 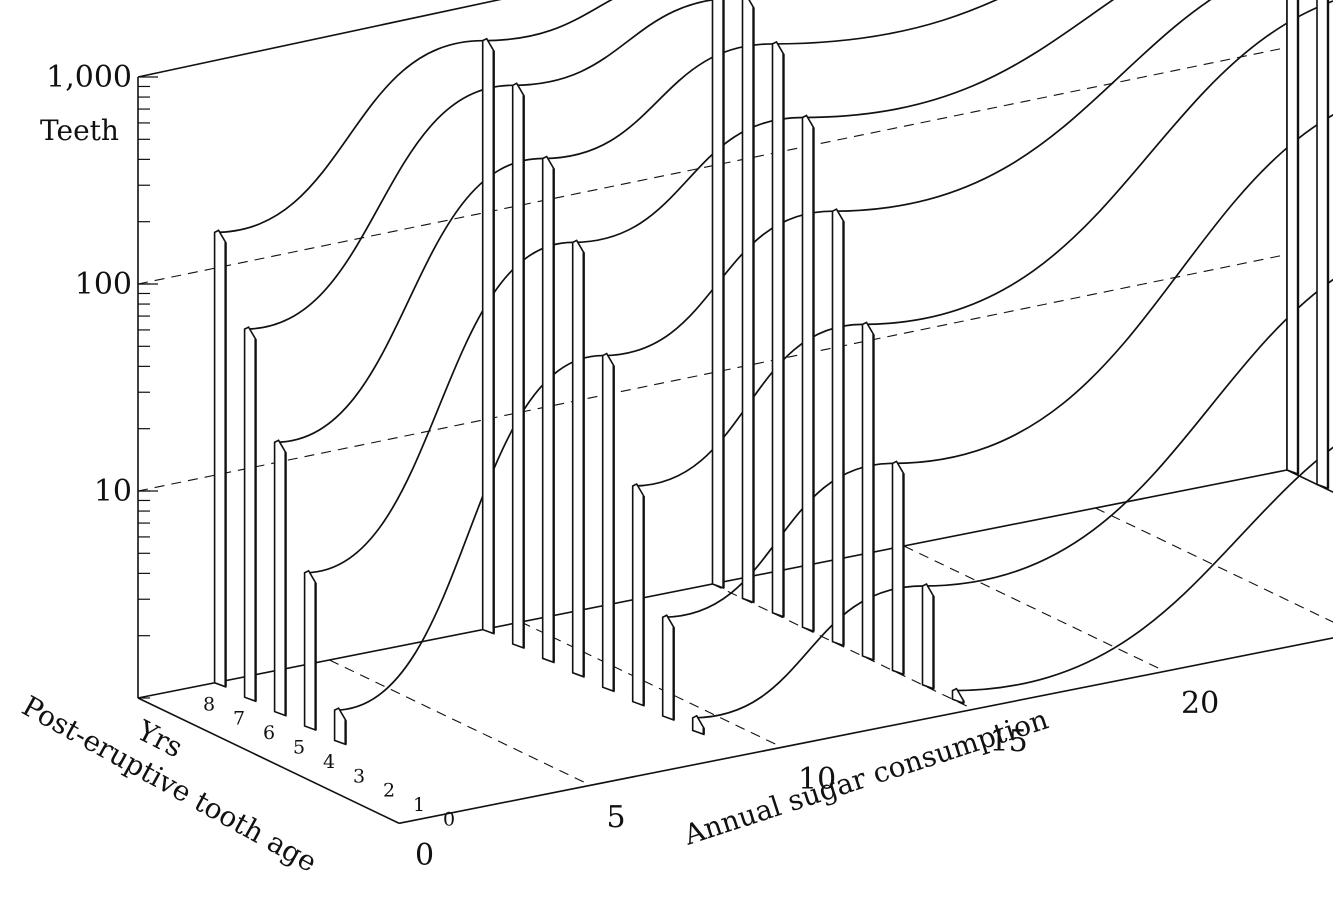 I want to click on z-tick-label: 5, so click(x=299, y=748).